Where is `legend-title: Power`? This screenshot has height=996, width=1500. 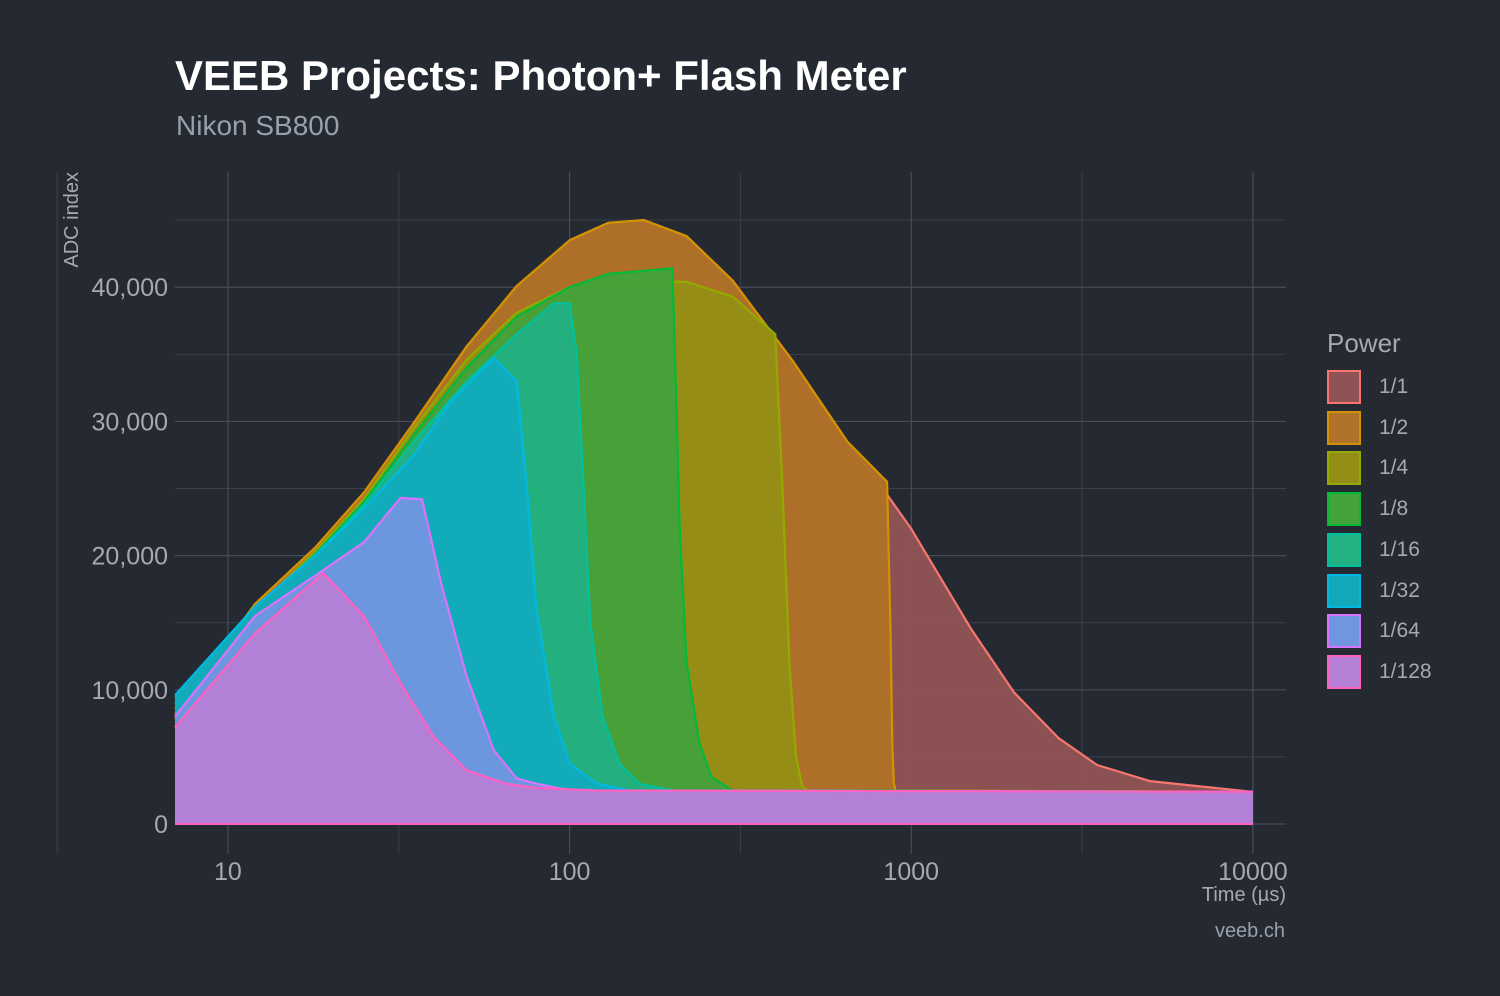 legend-title: Power is located at coordinates (1364, 343).